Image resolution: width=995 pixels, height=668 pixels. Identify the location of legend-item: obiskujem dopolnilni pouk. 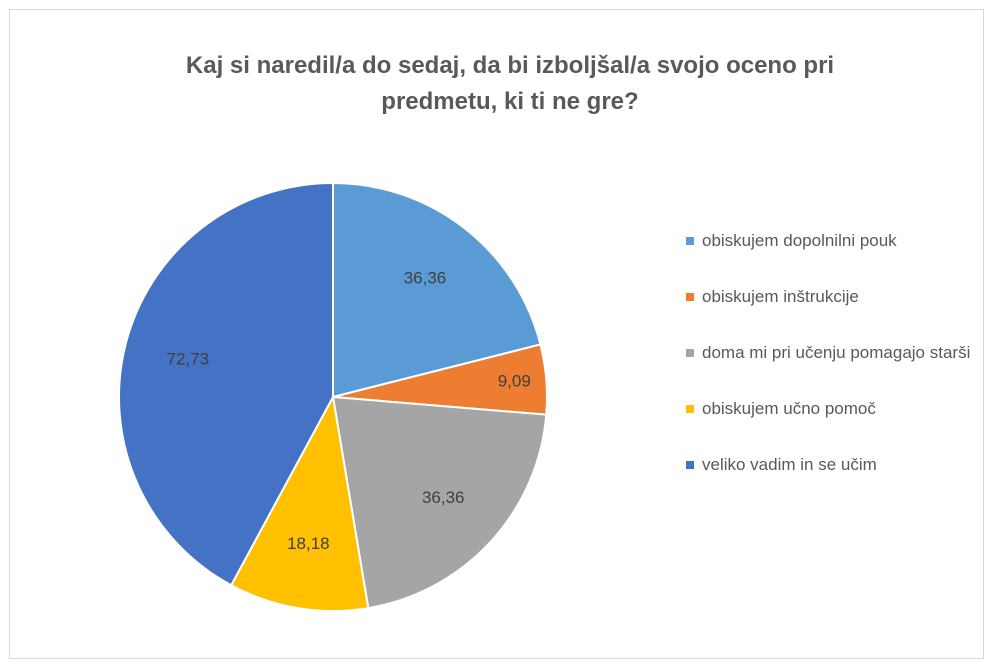
(836, 241).